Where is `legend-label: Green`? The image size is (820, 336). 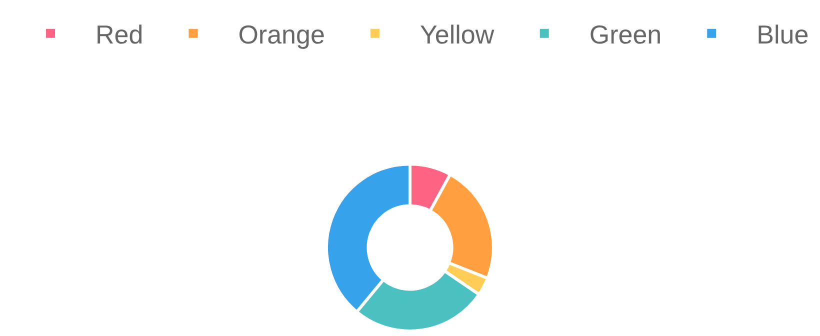
legend-label: Green is located at coordinates (625, 35).